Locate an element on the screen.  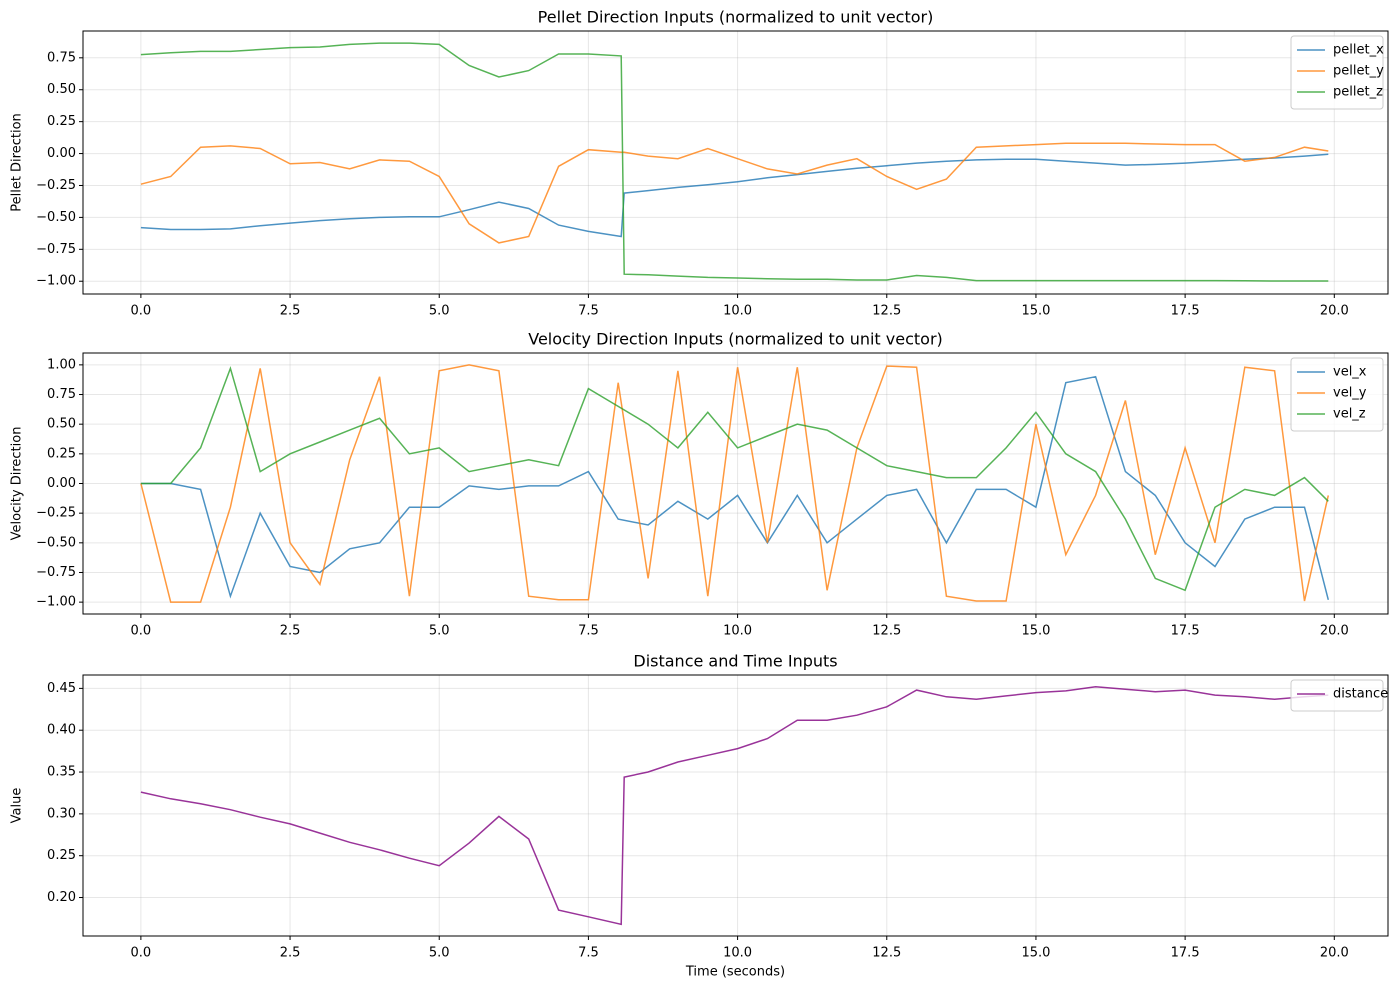
legend-label: vel_z is located at coordinates (1349, 414).